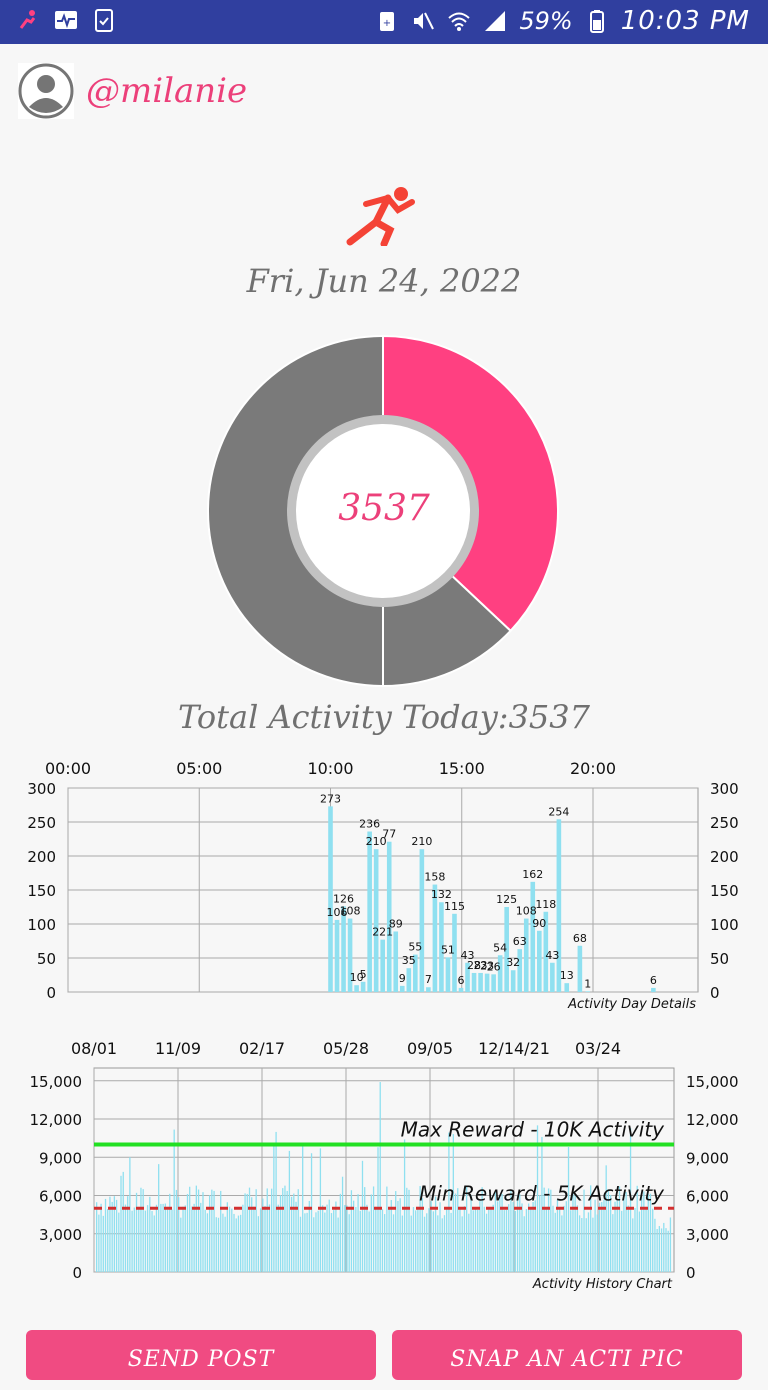 This screenshot has height=1390, width=768. What do you see at coordinates (724, 857) in the screenshot?
I see `day-y-tick-right: 200` at bounding box center [724, 857].